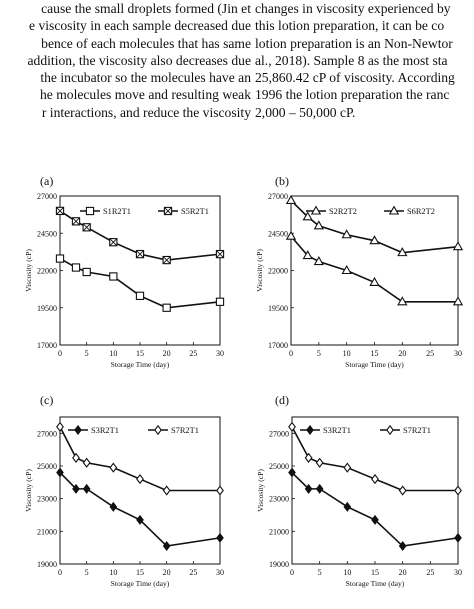  I want to click on legend-label: S5R2T1, so click(195, 211).